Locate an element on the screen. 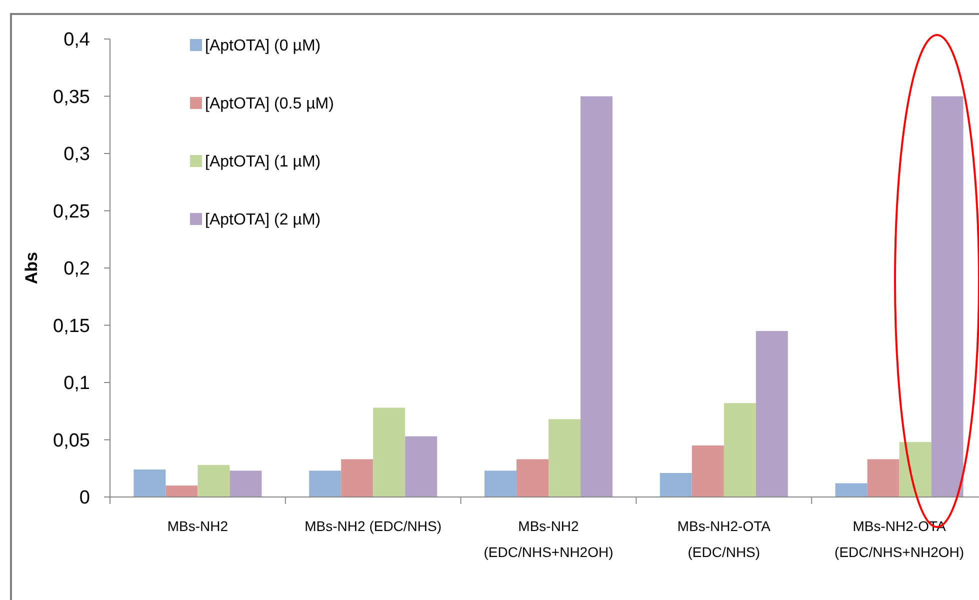 This screenshot has height=600, width=979. y-tick-label: 0 is located at coordinates (84, 498).